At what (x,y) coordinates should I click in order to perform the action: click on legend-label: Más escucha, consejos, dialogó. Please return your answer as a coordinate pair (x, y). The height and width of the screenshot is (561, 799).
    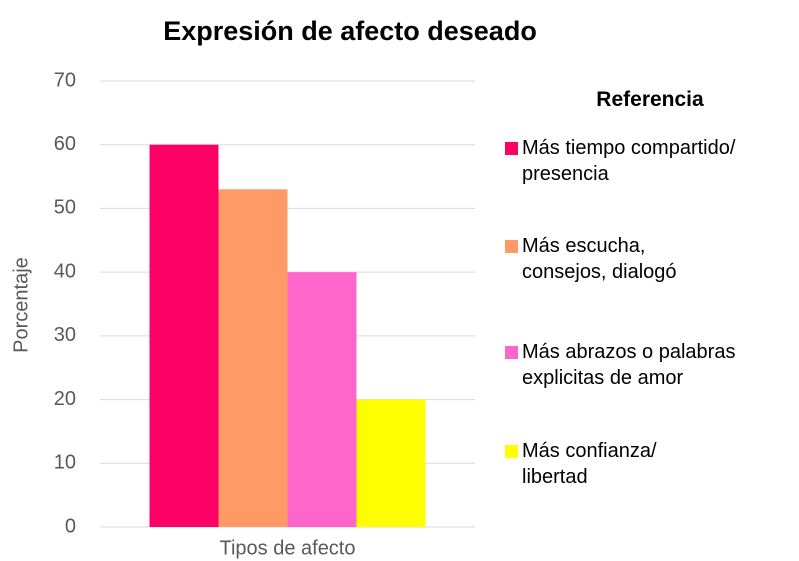
    Looking at the image, I should click on (599, 259).